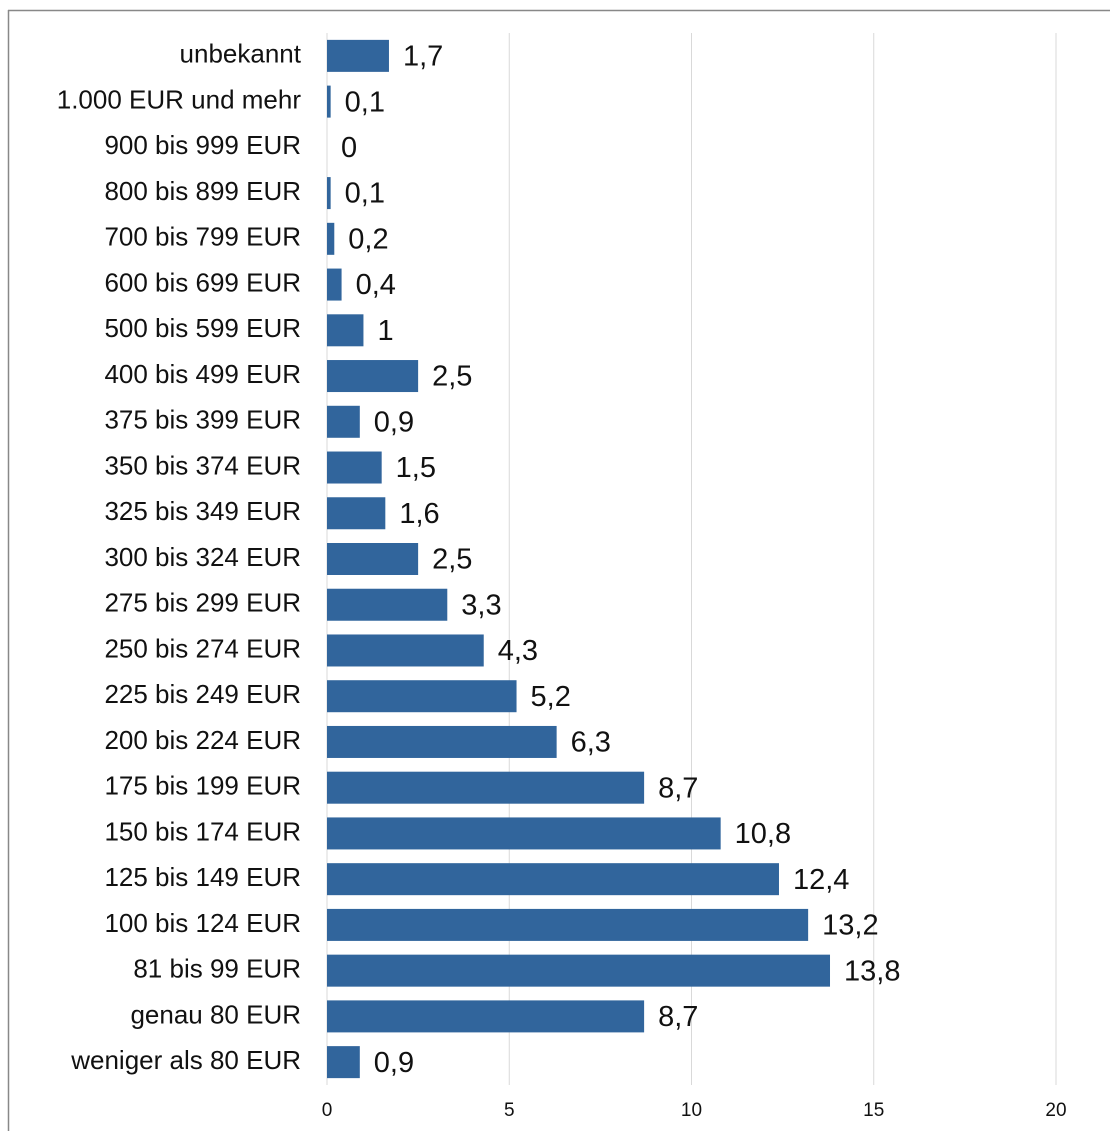 The height and width of the screenshot is (1131, 1110). What do you see at coordinates (179, 99) in the screenshot?
I see `y-tick-label: 1.000 EUR und mehr` at bounding box center [179, 99].